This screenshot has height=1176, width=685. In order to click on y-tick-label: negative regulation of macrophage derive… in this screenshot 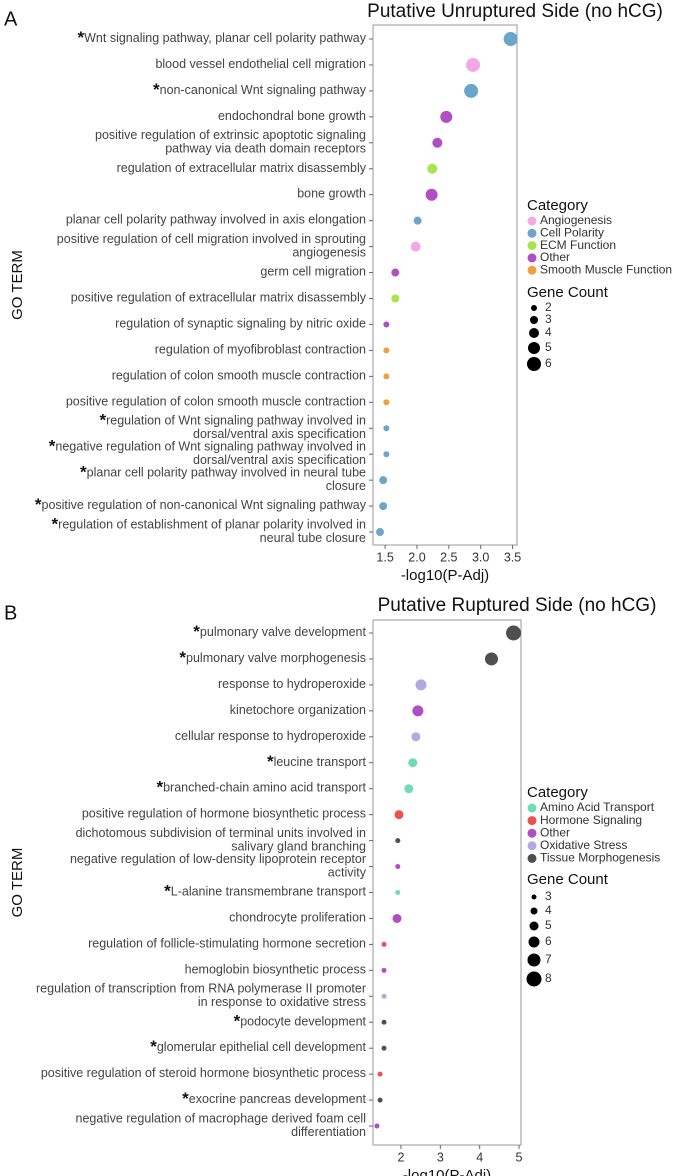, I will do `click(221, 1126)`.